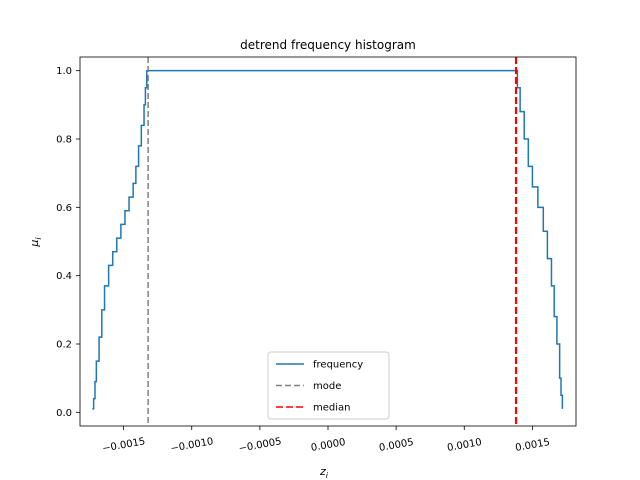 The image size is (640, 480). Describe the element at coordinates (64, 345) in the screenshot. I see `y-tick-label: 0.2` at that location.